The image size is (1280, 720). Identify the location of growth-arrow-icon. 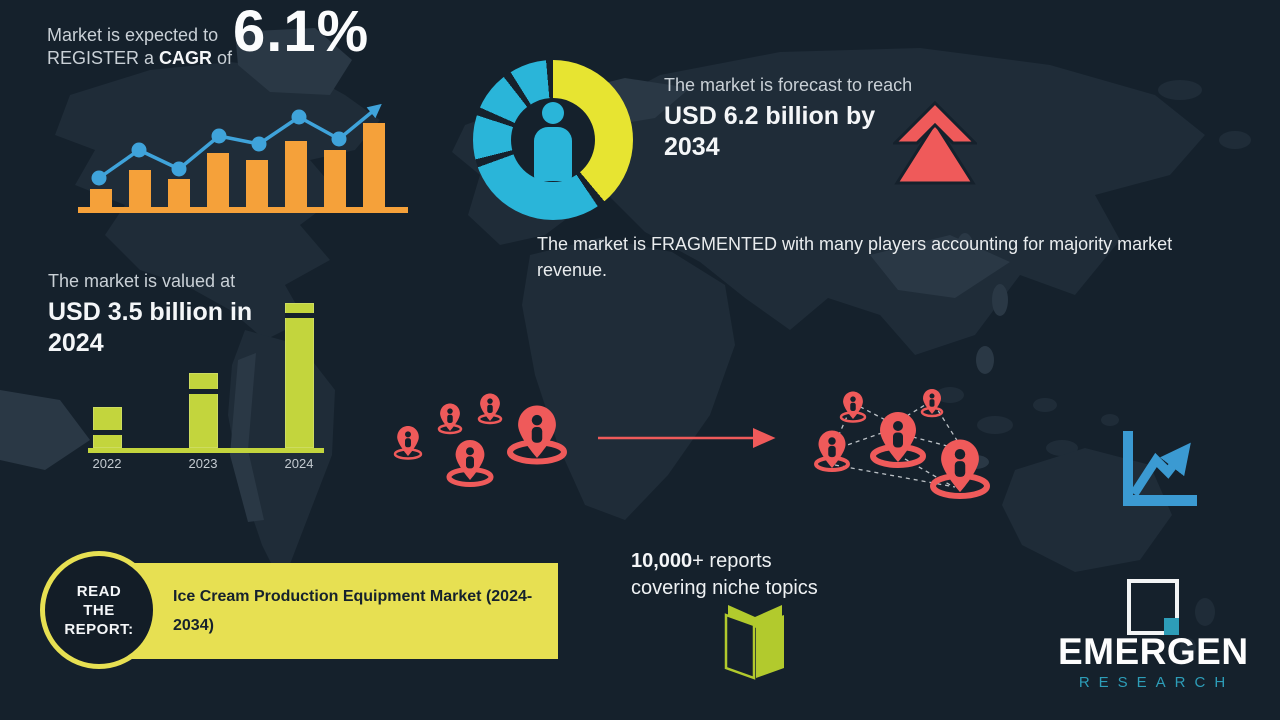
(935, 143).